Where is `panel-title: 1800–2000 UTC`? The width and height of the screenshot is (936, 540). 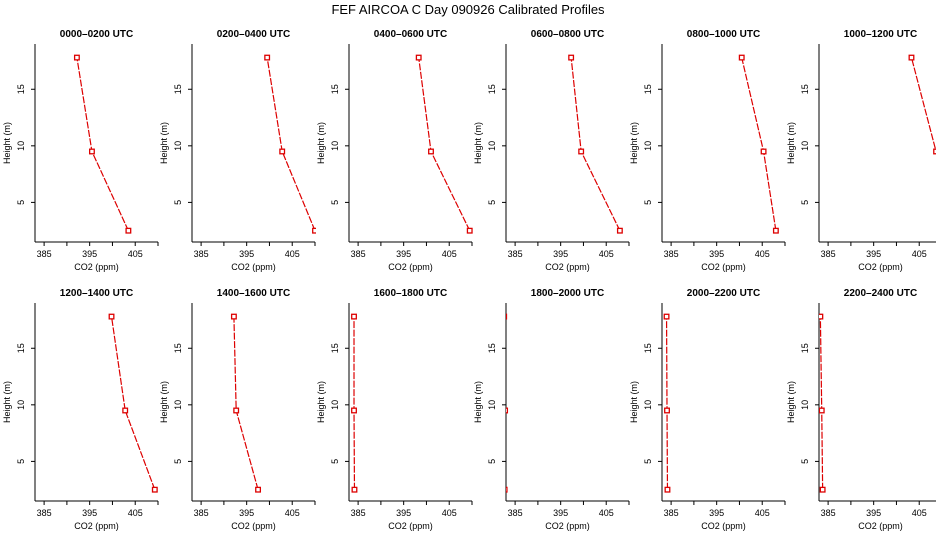 panel-title: 1800–2000 UTC is located at coordinates (567, 293).